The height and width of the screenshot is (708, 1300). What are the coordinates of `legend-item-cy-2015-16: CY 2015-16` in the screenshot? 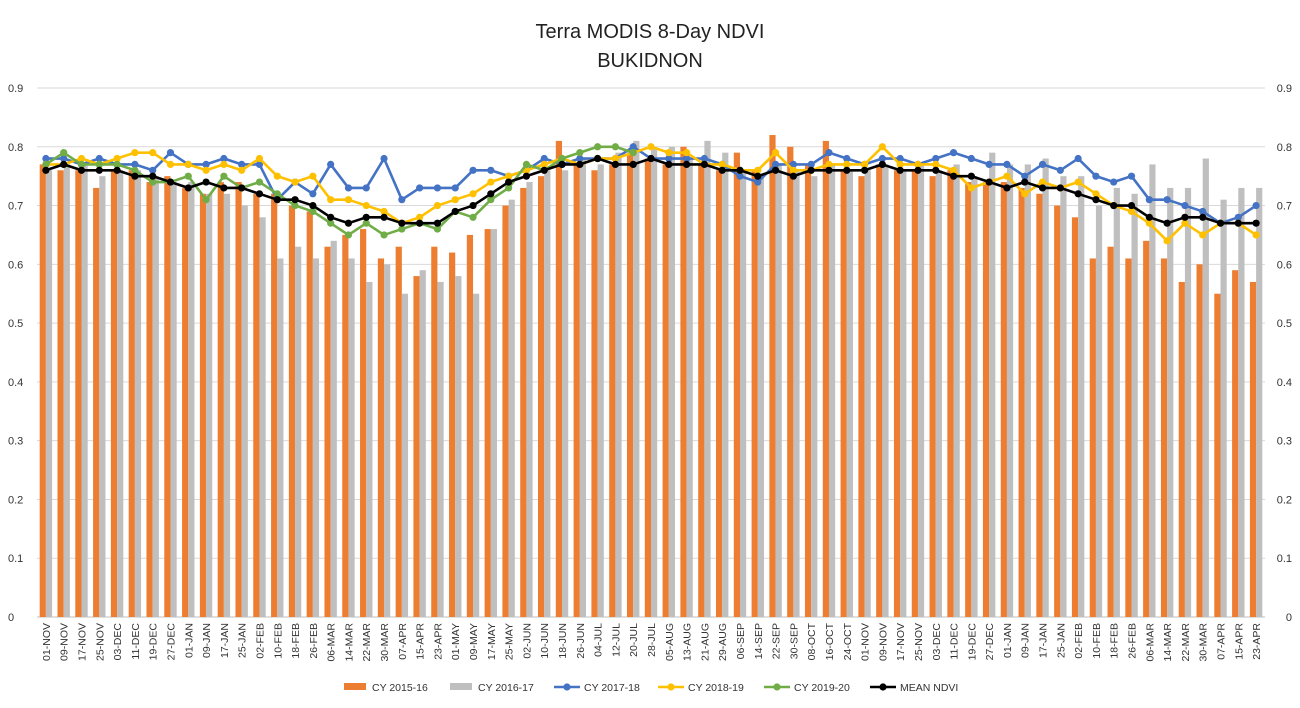 It's located at (386, 688).